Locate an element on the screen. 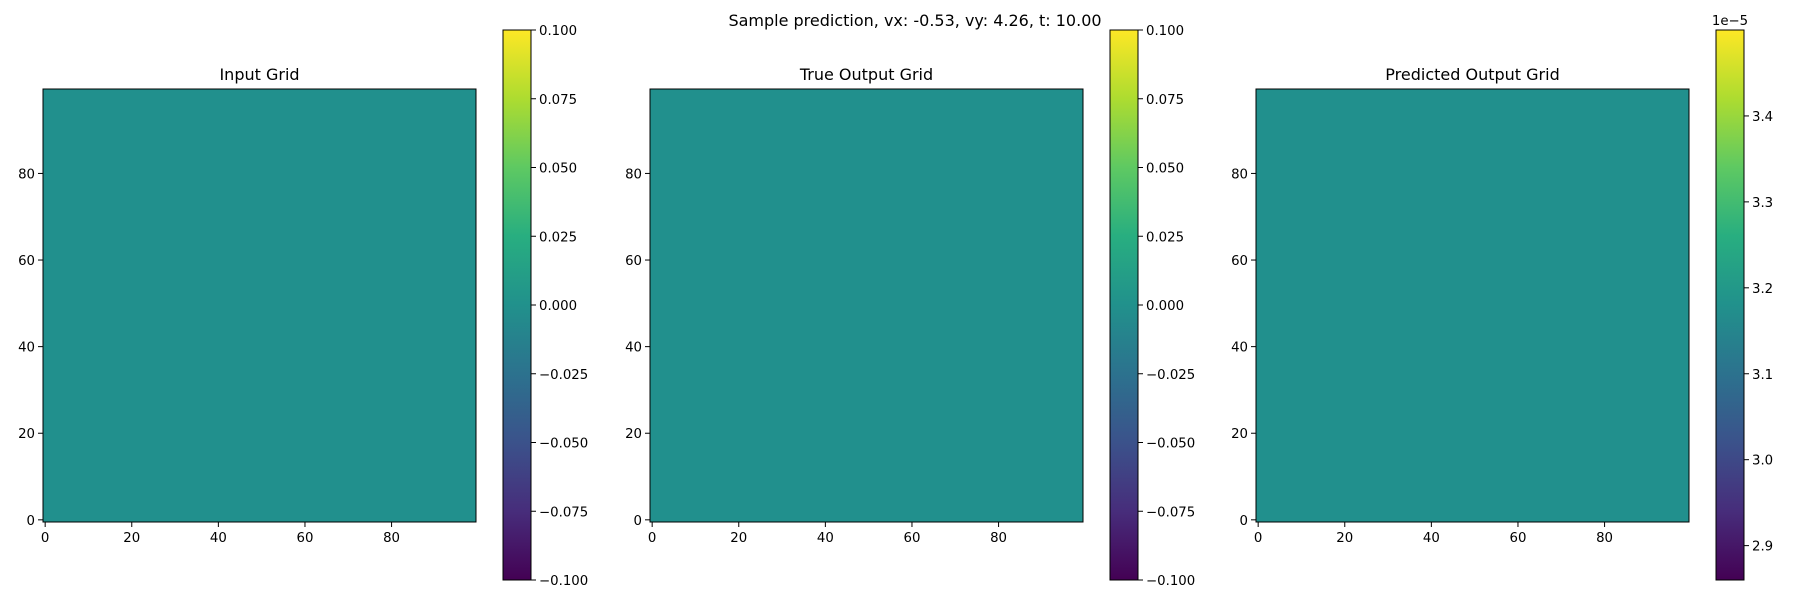  panel-title-predicted-output: Predicted Output Grid is located at coordinates (1472, 74).